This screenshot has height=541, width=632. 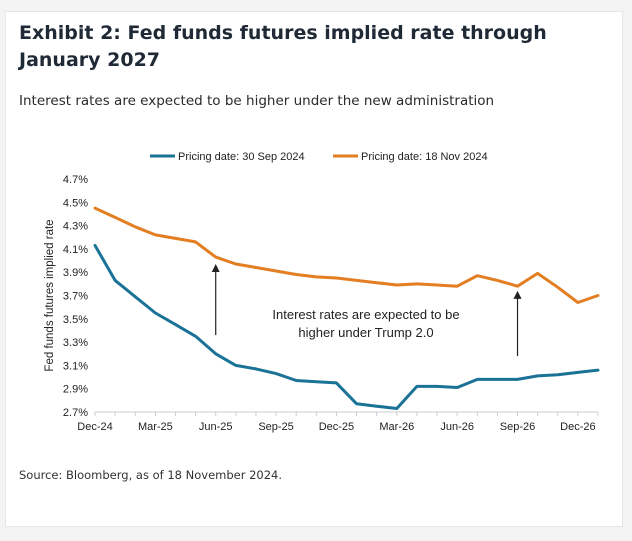 What do you see at coordinates (75, 366) in the screenshot?
I see `y-tick-label: 3.1%` at bounding box center [75, 366].